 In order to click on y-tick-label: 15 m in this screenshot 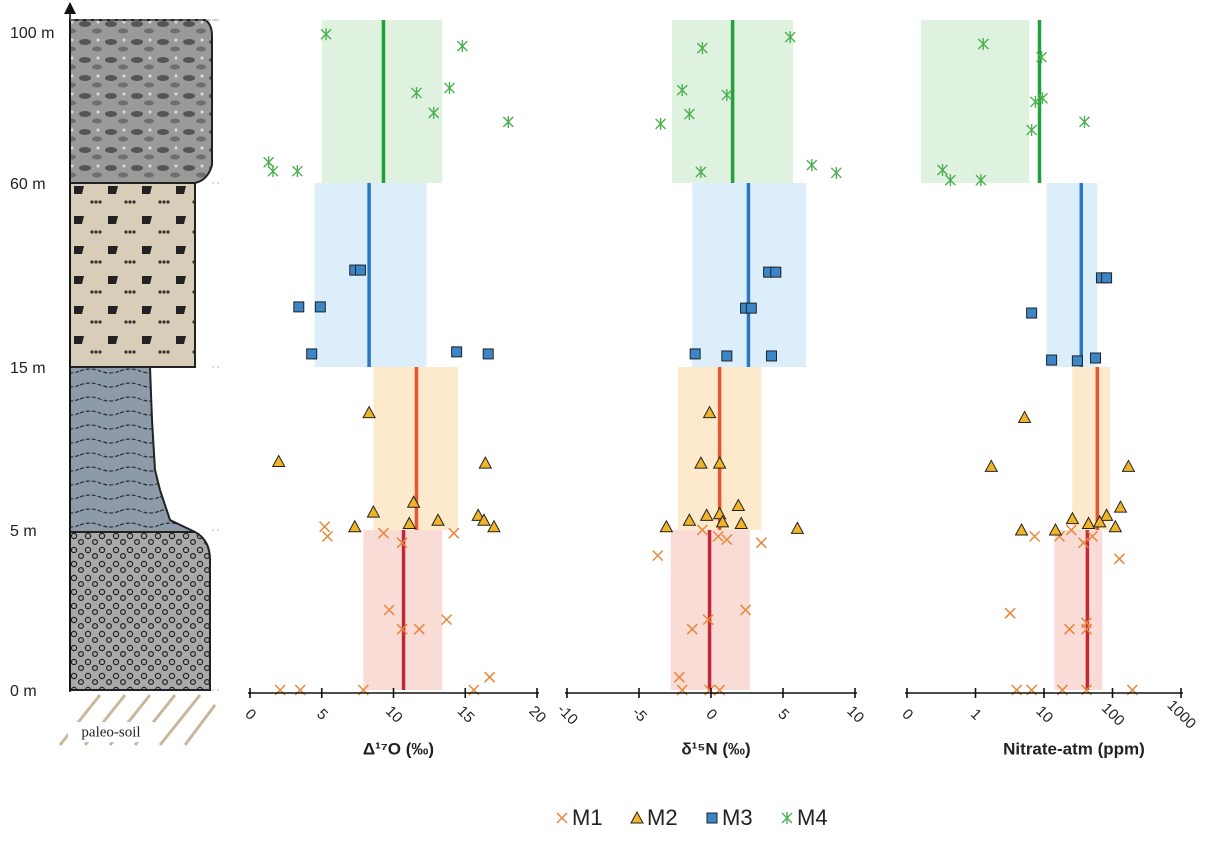, I will do `click(28, 368)`.